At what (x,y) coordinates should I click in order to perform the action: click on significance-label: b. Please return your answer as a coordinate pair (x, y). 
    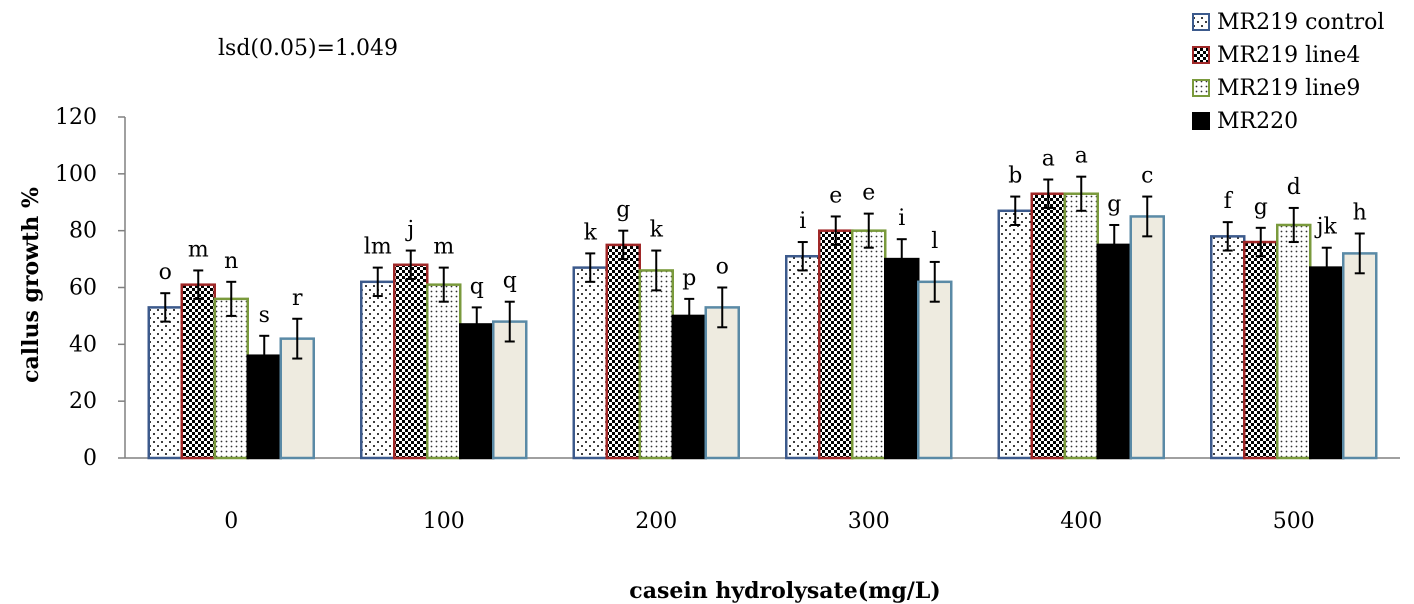
    Looking at the image, I should click on (1015, 176).